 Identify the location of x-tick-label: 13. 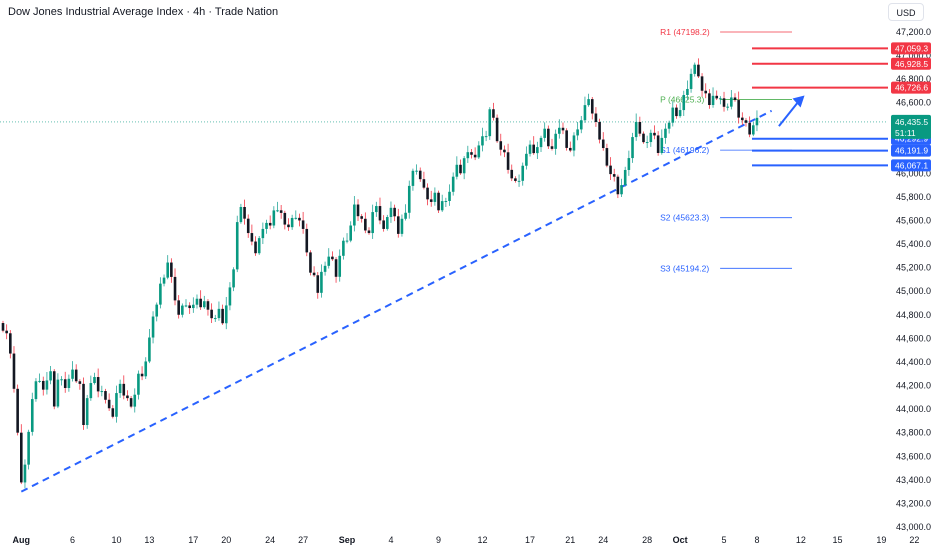
(149, 540).